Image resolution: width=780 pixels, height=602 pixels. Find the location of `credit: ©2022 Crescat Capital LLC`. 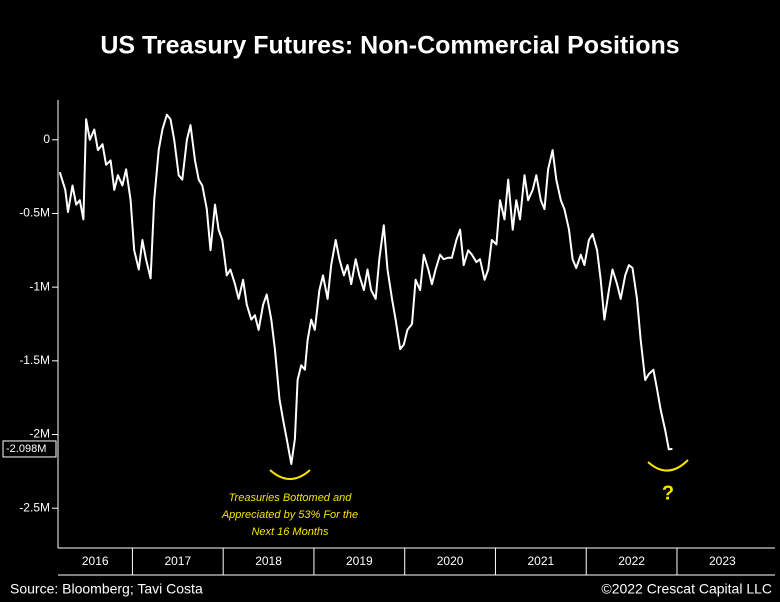

credit: ©2022 Crescat Capital LLC is located at coordinates (686, 589).